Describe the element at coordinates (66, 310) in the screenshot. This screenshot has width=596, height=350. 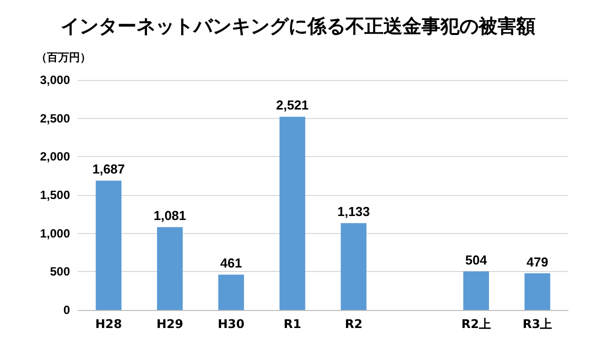
I see `y-tick-label: 0` at that location.